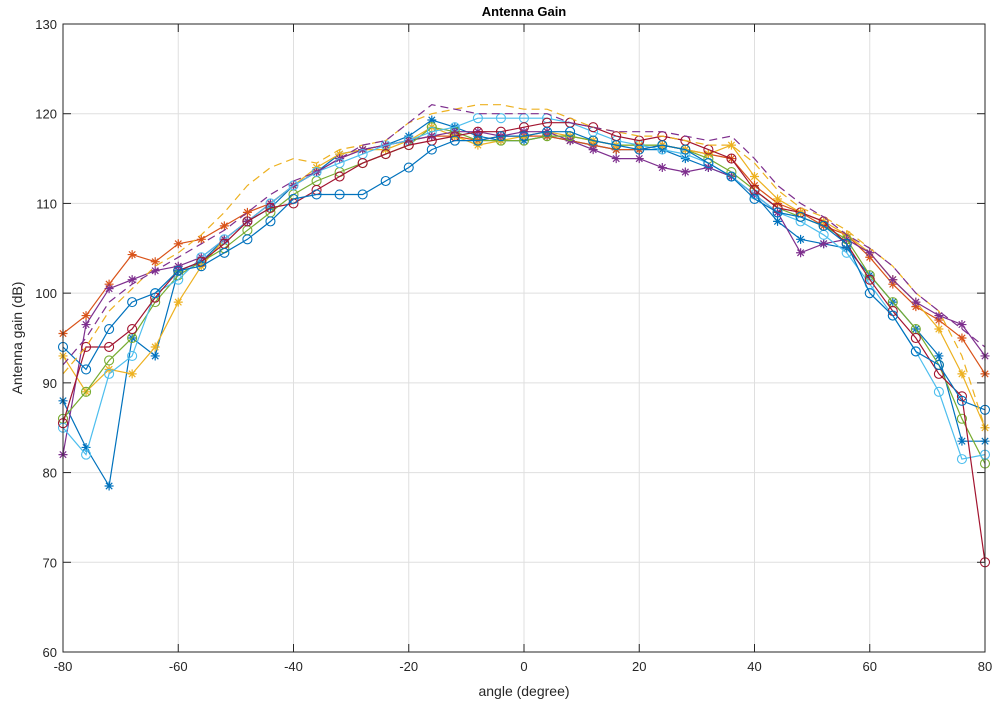 The width and height of the screenshot is (1000, 710). I want to click on y-tick-label: 60, so click(50, 652).